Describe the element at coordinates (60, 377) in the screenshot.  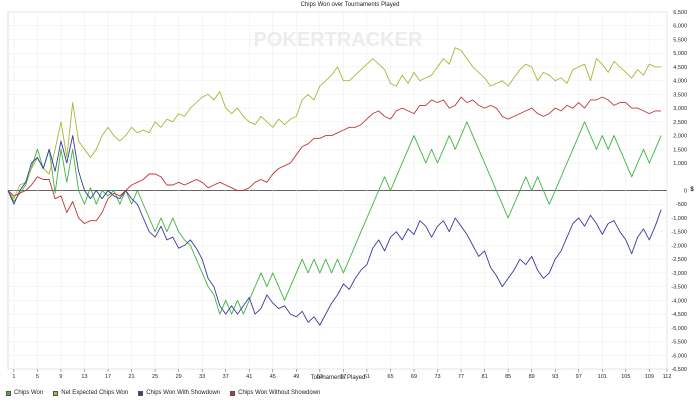
I see `x-tick-label: 9` at that location.